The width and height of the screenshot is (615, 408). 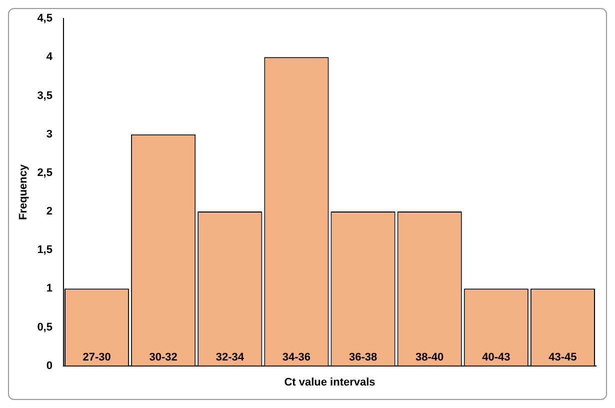 What do you see at coordinates (44, 96) in the screenshot?
I see `y-tick-label: 3,5` at bounding box center [44, 96].